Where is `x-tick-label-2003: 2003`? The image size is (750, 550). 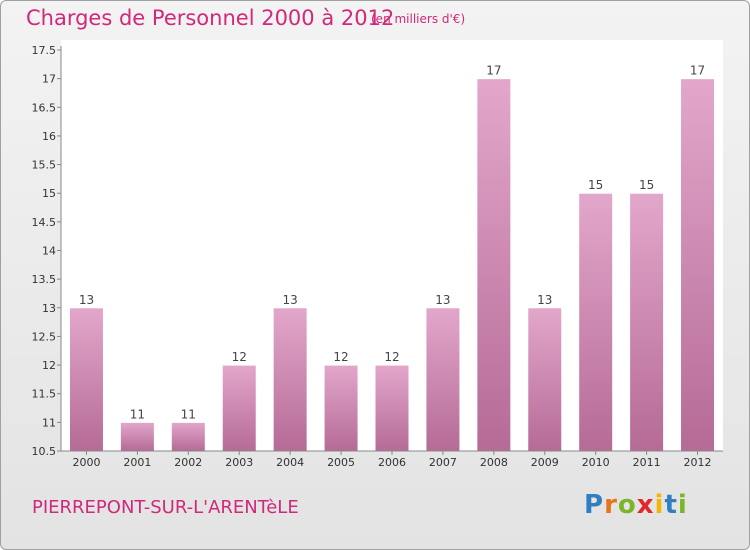 x-tick-label-2003: 2003 is located at coordinates (239, 462).